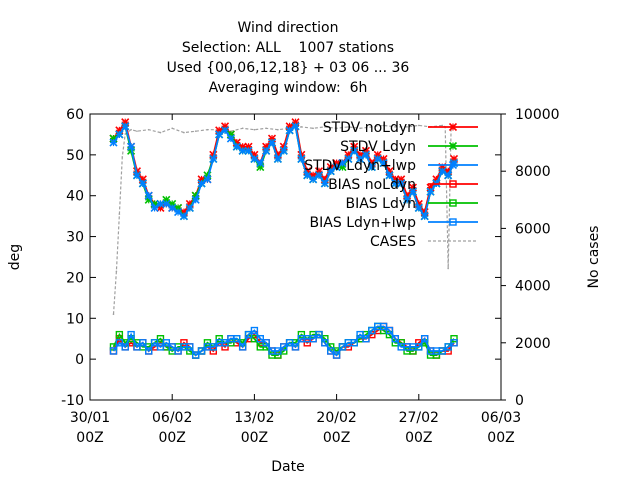 This screenshot has height=480, width=640. Describe the element at coordinates (288, 28) in the screenshot. I see `title-line-1: Wind direction` at that location.